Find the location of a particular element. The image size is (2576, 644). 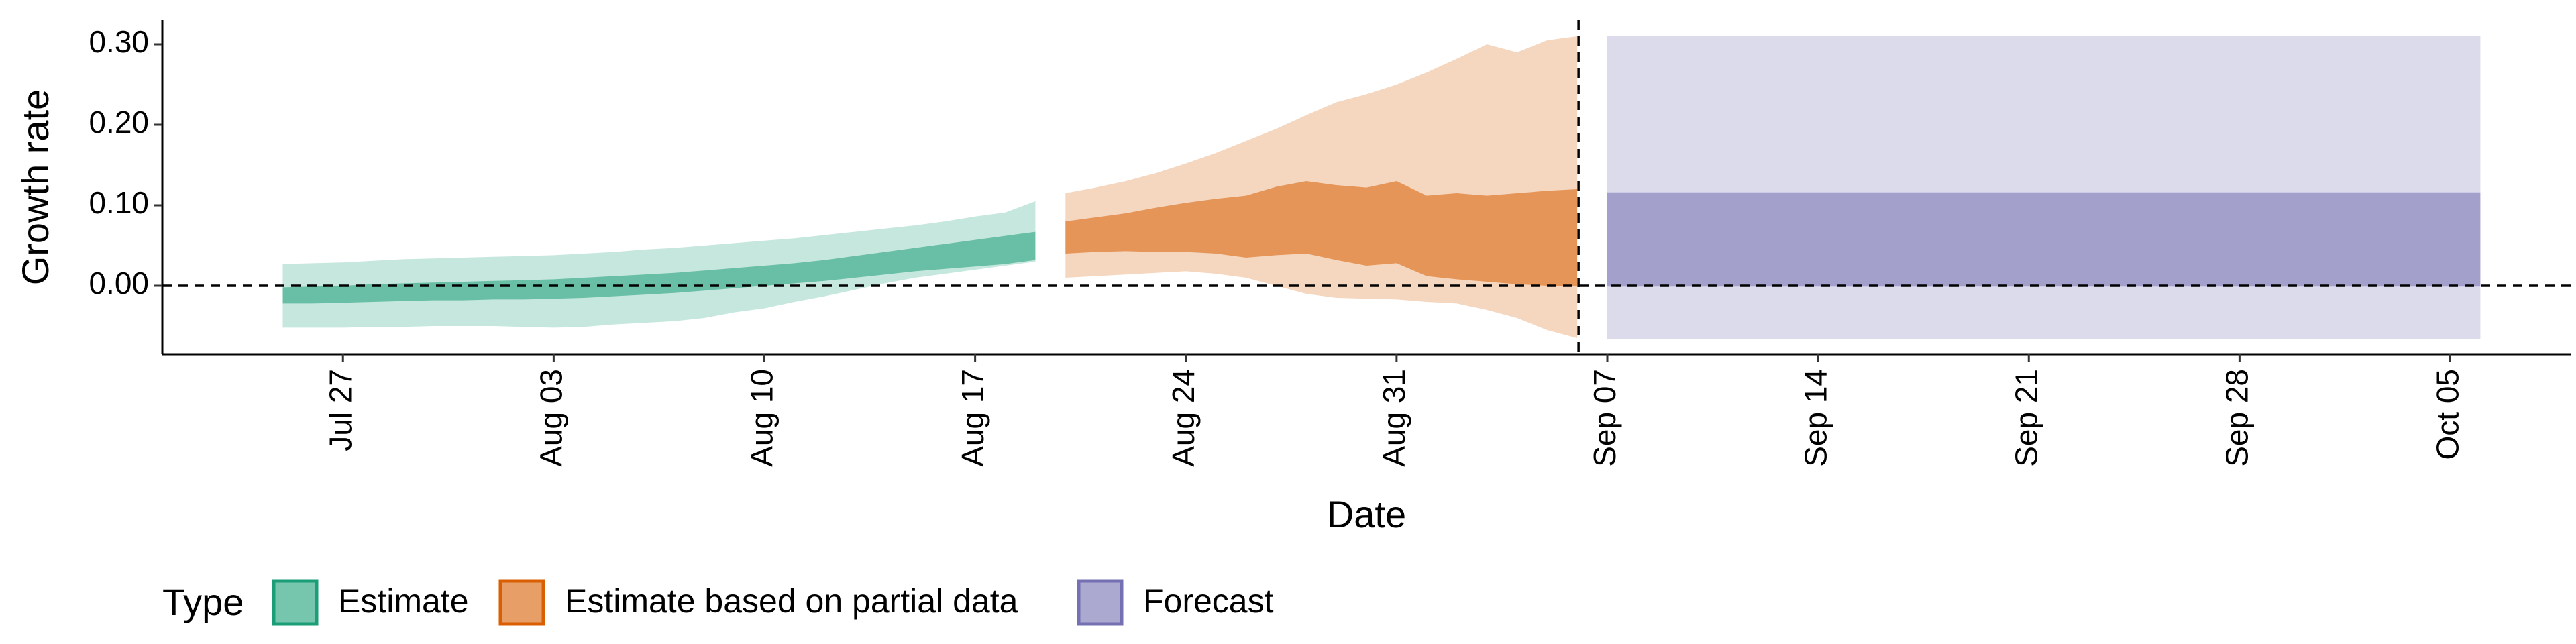

y-tick-label: 0.30 is located at coordinates (119, 41).